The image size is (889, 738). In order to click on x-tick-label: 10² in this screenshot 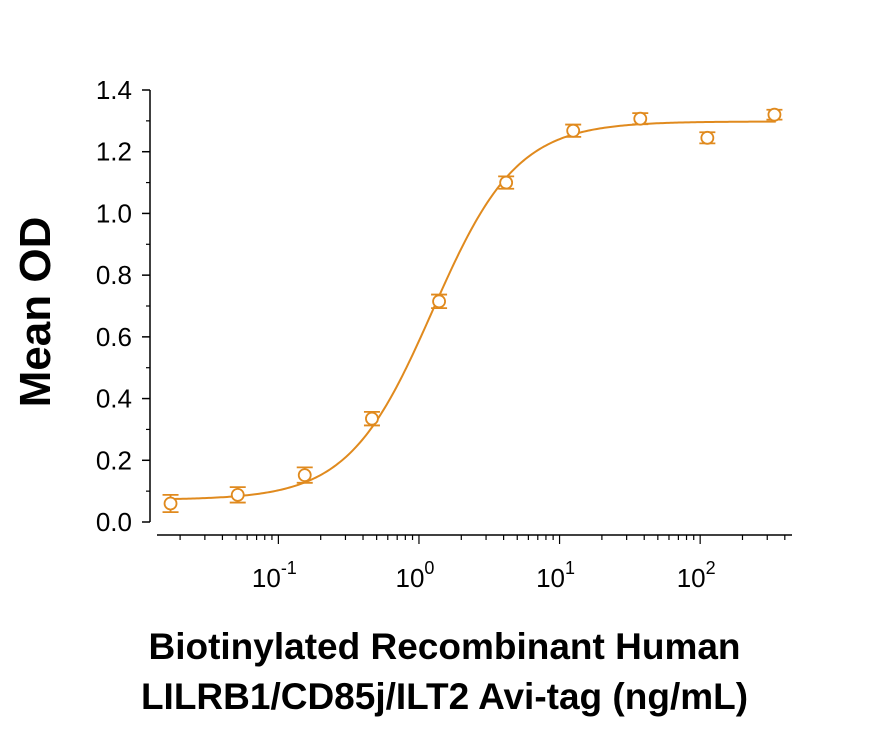, I will do `click(696, 575)`.